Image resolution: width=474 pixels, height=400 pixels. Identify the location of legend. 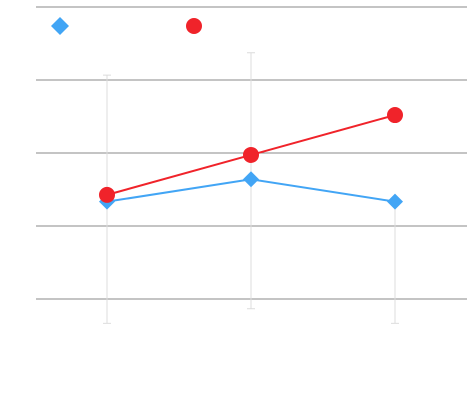
(126, 26).